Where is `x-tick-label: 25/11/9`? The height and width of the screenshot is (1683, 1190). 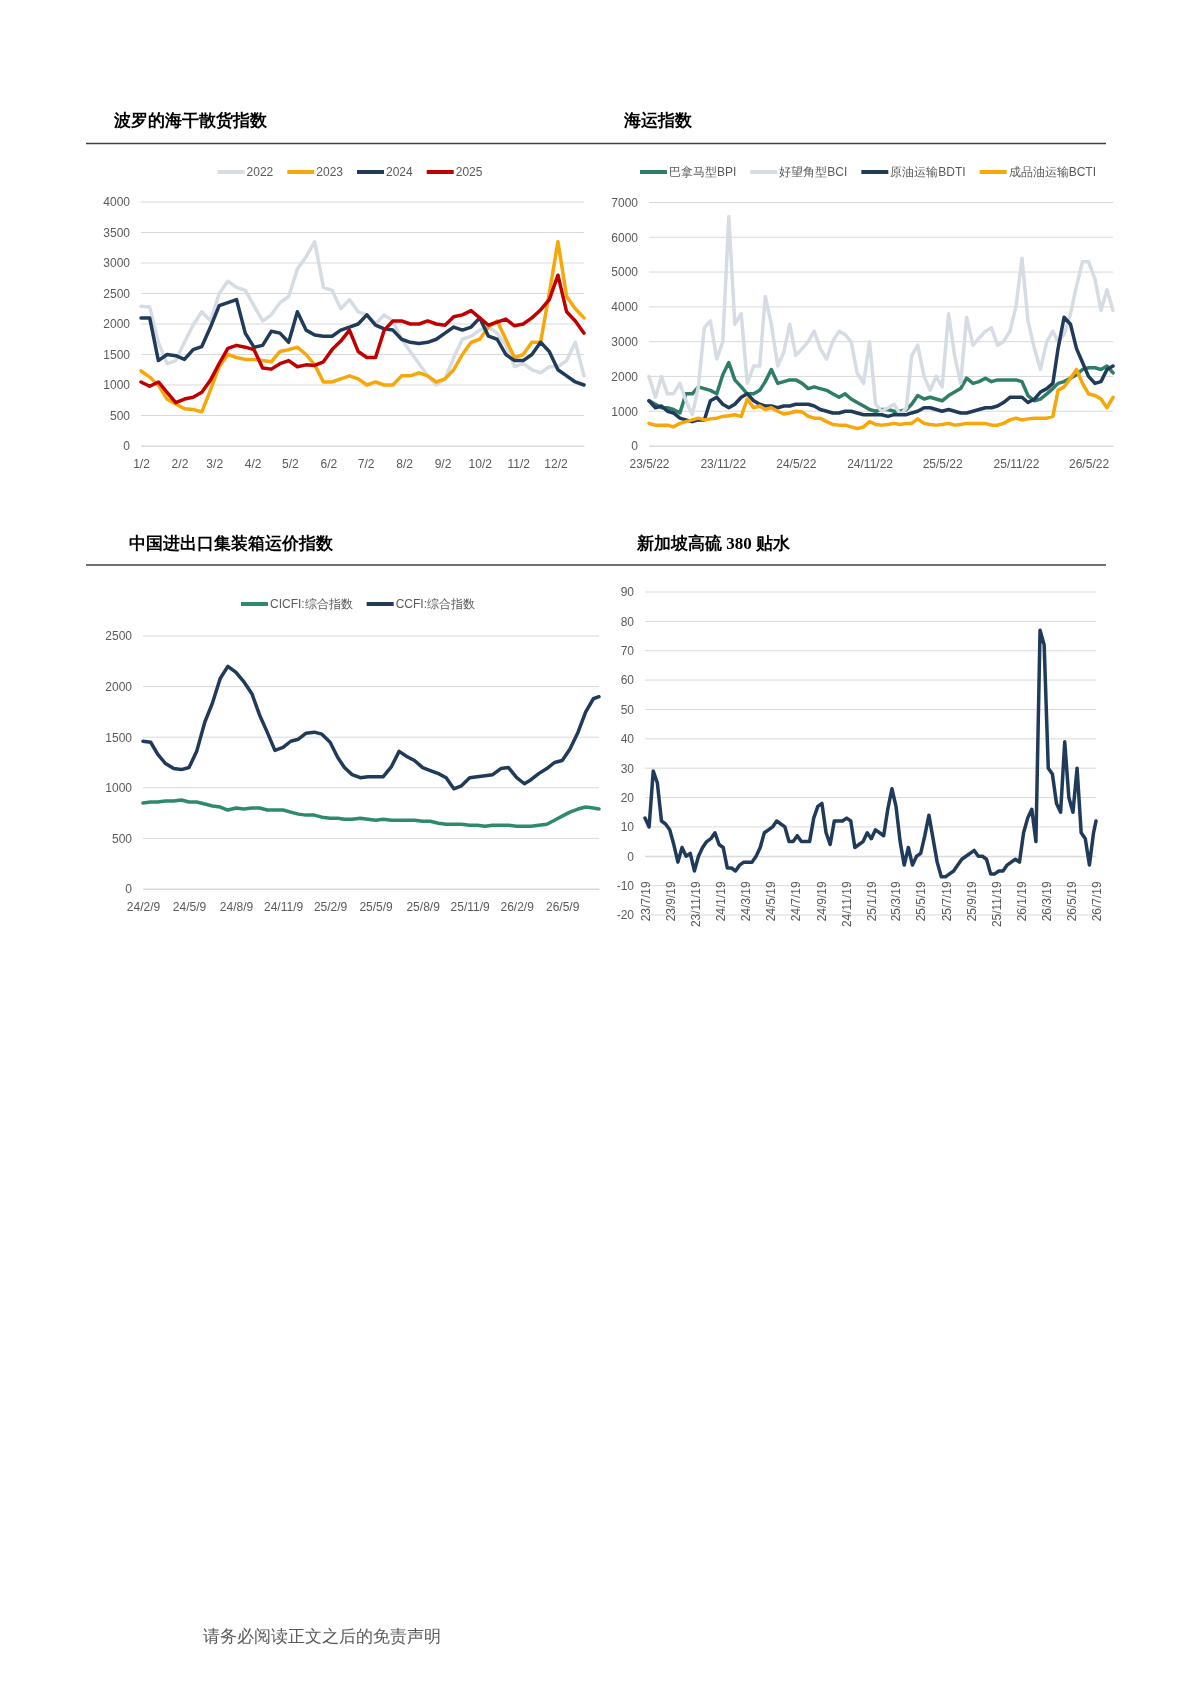
x-tick-label: 25/11/9 is located at coordinates (470, 906).